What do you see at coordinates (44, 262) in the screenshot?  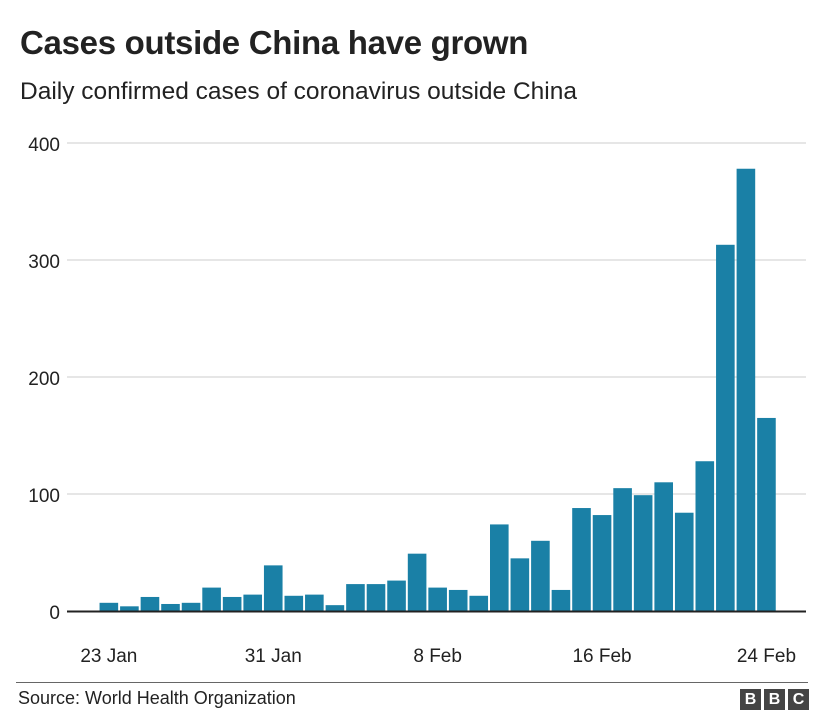 I see `y-tick-label: 300` at bounding box center [44, 262].